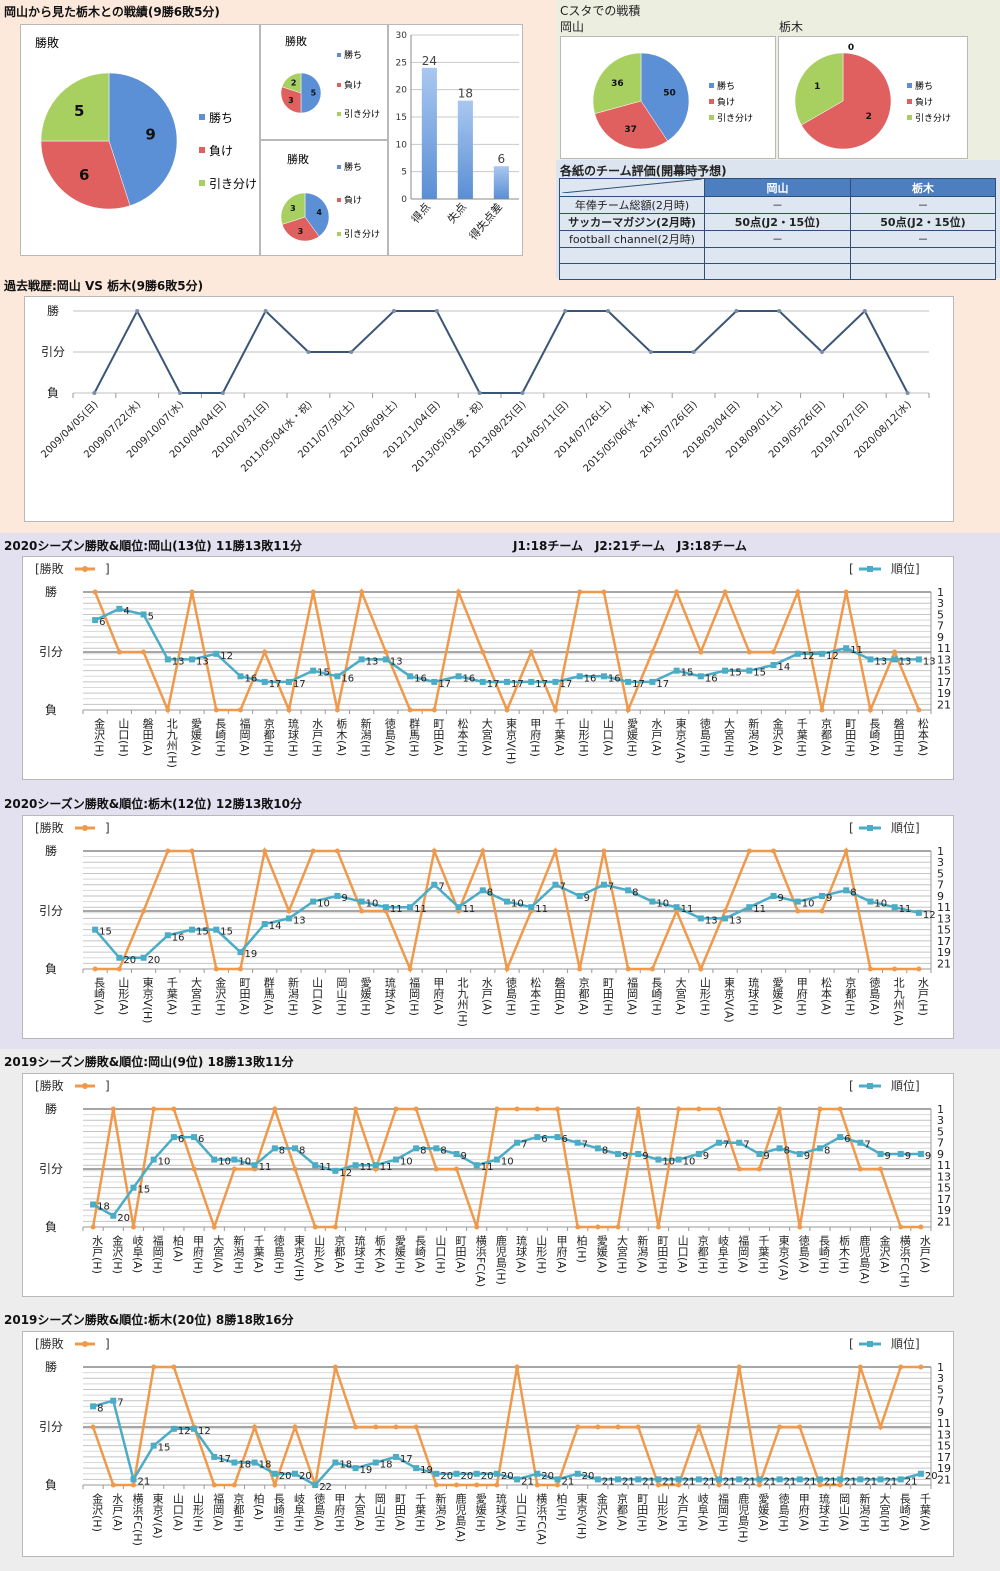 The image size is (1000, 1571). Describe the element at coordinates (851, 48) in the screenshot. I see `pie-data-label: 0` at that location.